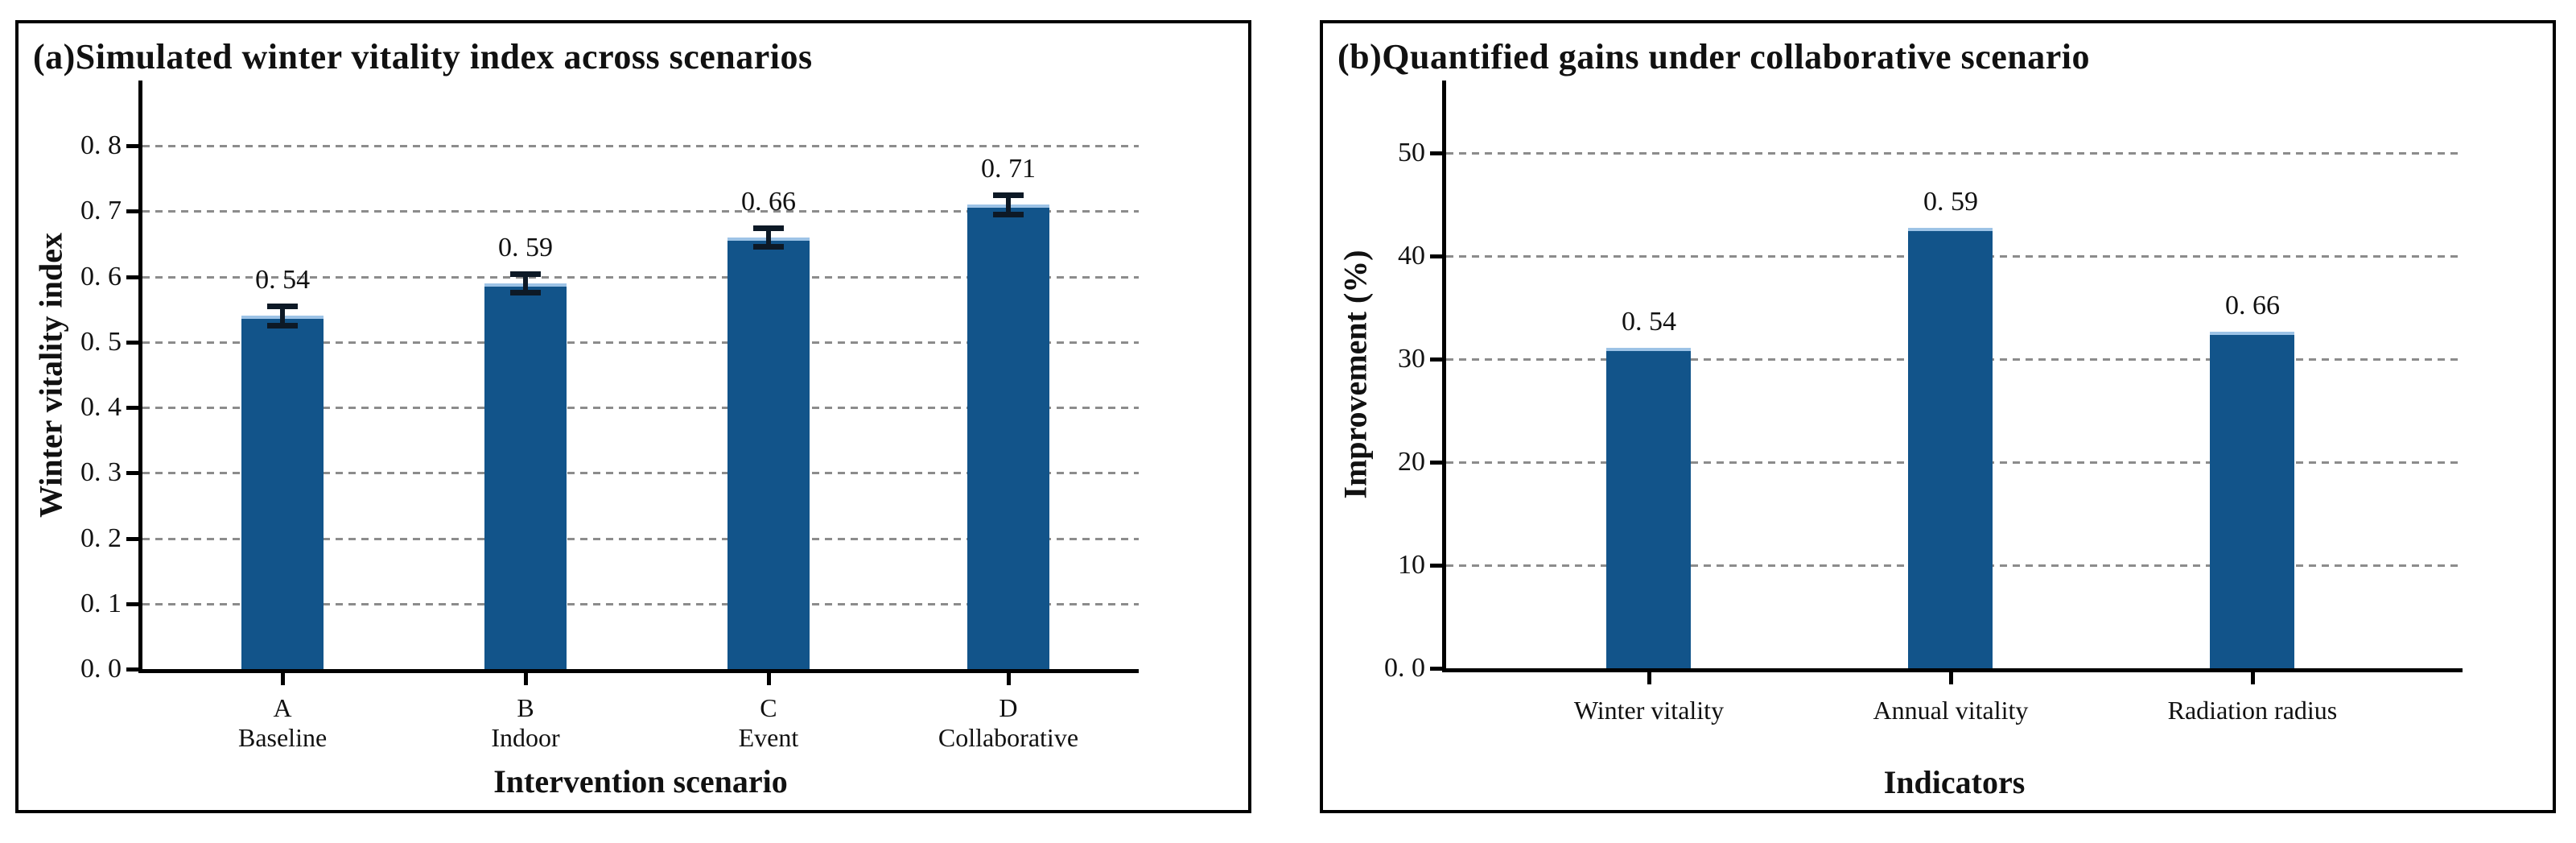 The height and width of the screenshot is (843, 2576). What do you see at coordinates (640, 211) in the screenshot?
I see `gridline-0. 7` at bounding box center [640, 211].